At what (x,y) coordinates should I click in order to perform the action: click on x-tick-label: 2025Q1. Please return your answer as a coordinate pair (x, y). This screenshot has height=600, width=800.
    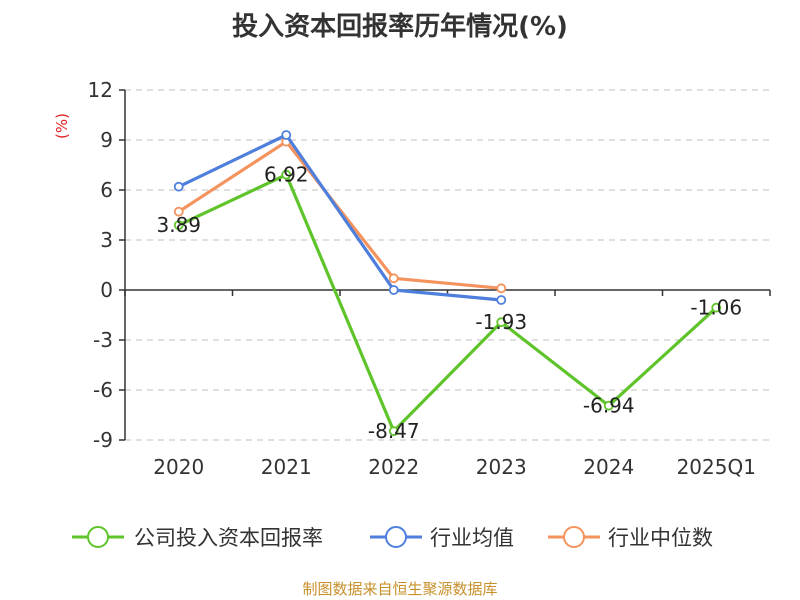
    Looking at the image, I should click on (716, 467).